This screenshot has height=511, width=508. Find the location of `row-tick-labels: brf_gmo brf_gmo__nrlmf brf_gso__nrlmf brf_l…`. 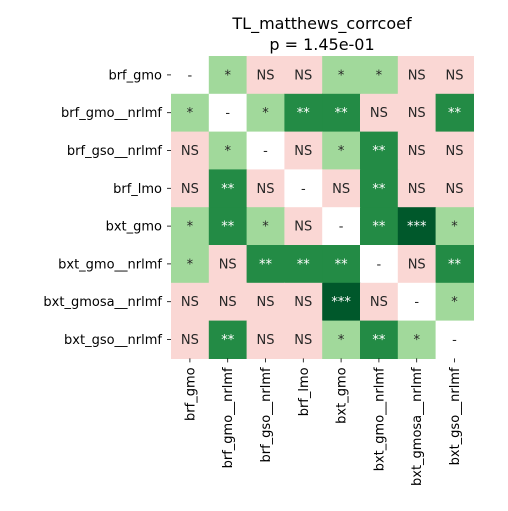

row-tick-labels: brf_gmo brf_gmo__nrlmf brf_gso__nrlmf brf_l… is located at coordinates (107, 208).